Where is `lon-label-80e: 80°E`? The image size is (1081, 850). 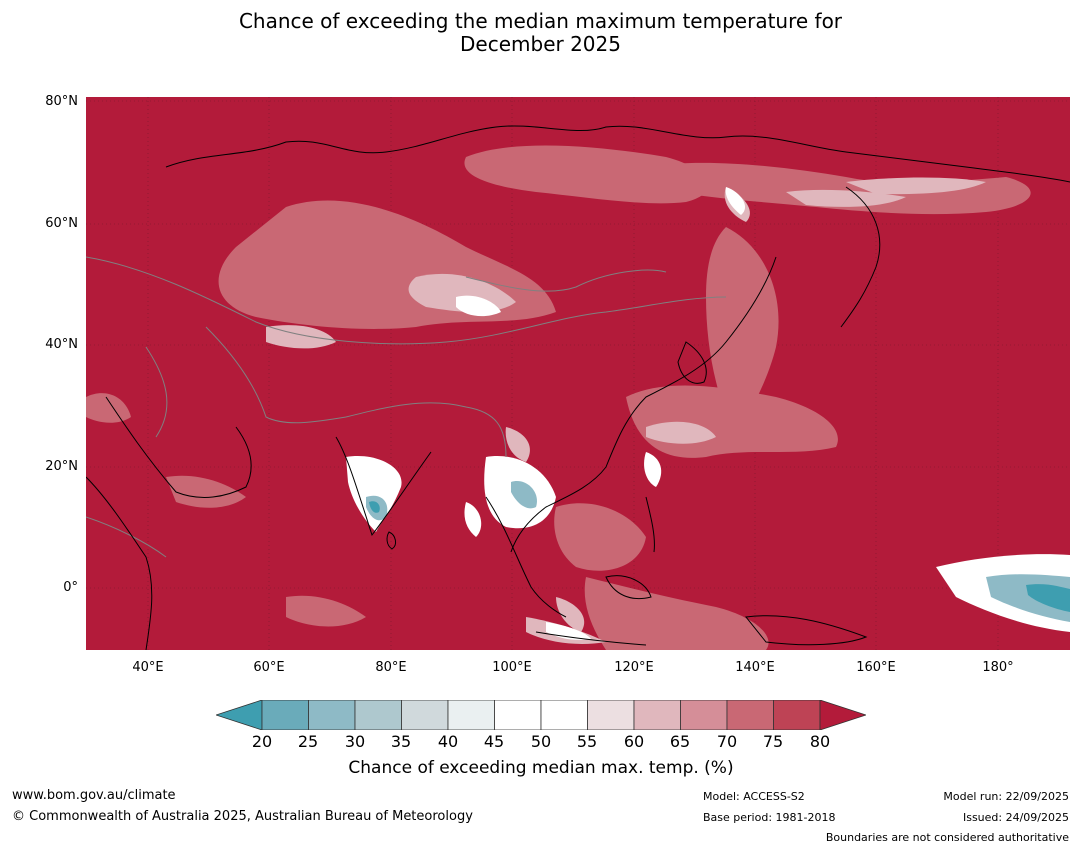 lon-label-80e: 80°E is located at coordinates (391, 667).